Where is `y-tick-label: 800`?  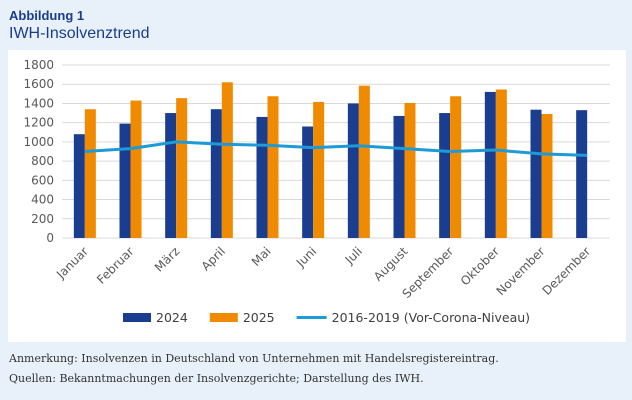
y-tick-label: 800 is located at coordinates (42, 161).